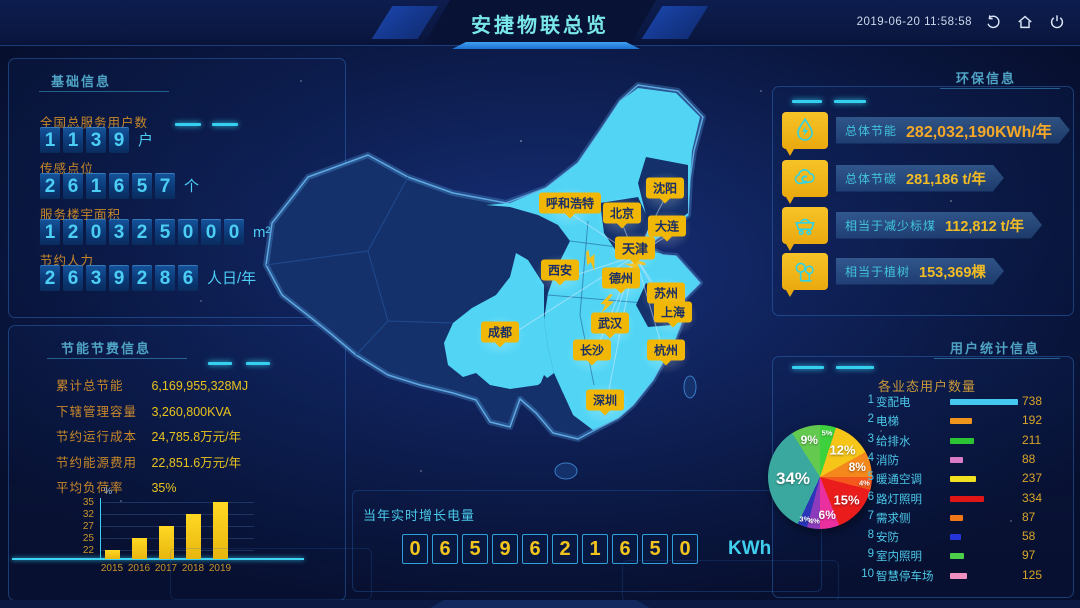 The height and width of the screenshot is (608, 1080). What do you see at coordinates (560, 270) in the screenshot?
I see `city-badge: 西安` at bounding box center [560, 270].